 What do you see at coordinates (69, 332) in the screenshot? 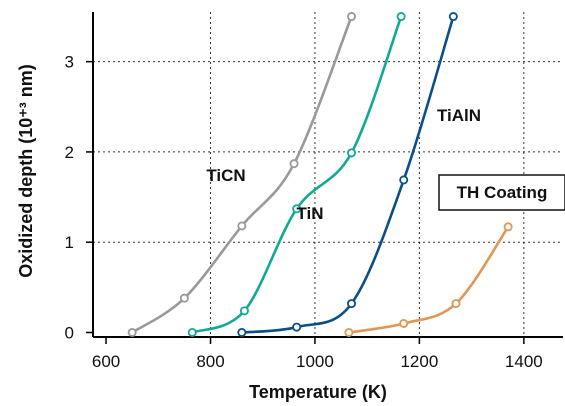
I see `y-tick-label: 0` at bounding box center [69, 332].